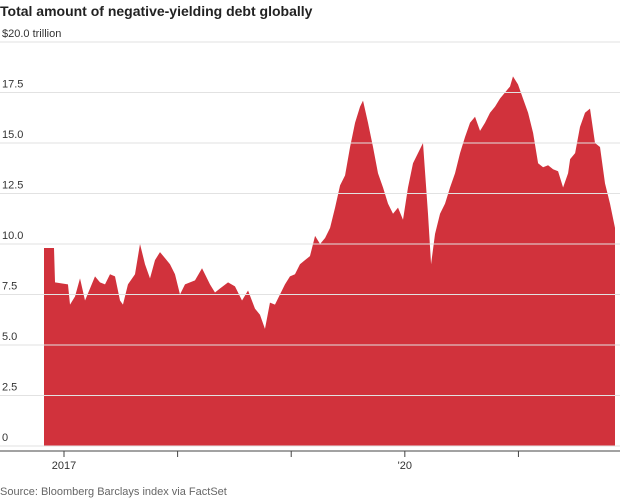  What do you see at coordinates (12, 186) in the screenshot?
I see `y-tick-label: 12.5` at bounding box center [12, 186].